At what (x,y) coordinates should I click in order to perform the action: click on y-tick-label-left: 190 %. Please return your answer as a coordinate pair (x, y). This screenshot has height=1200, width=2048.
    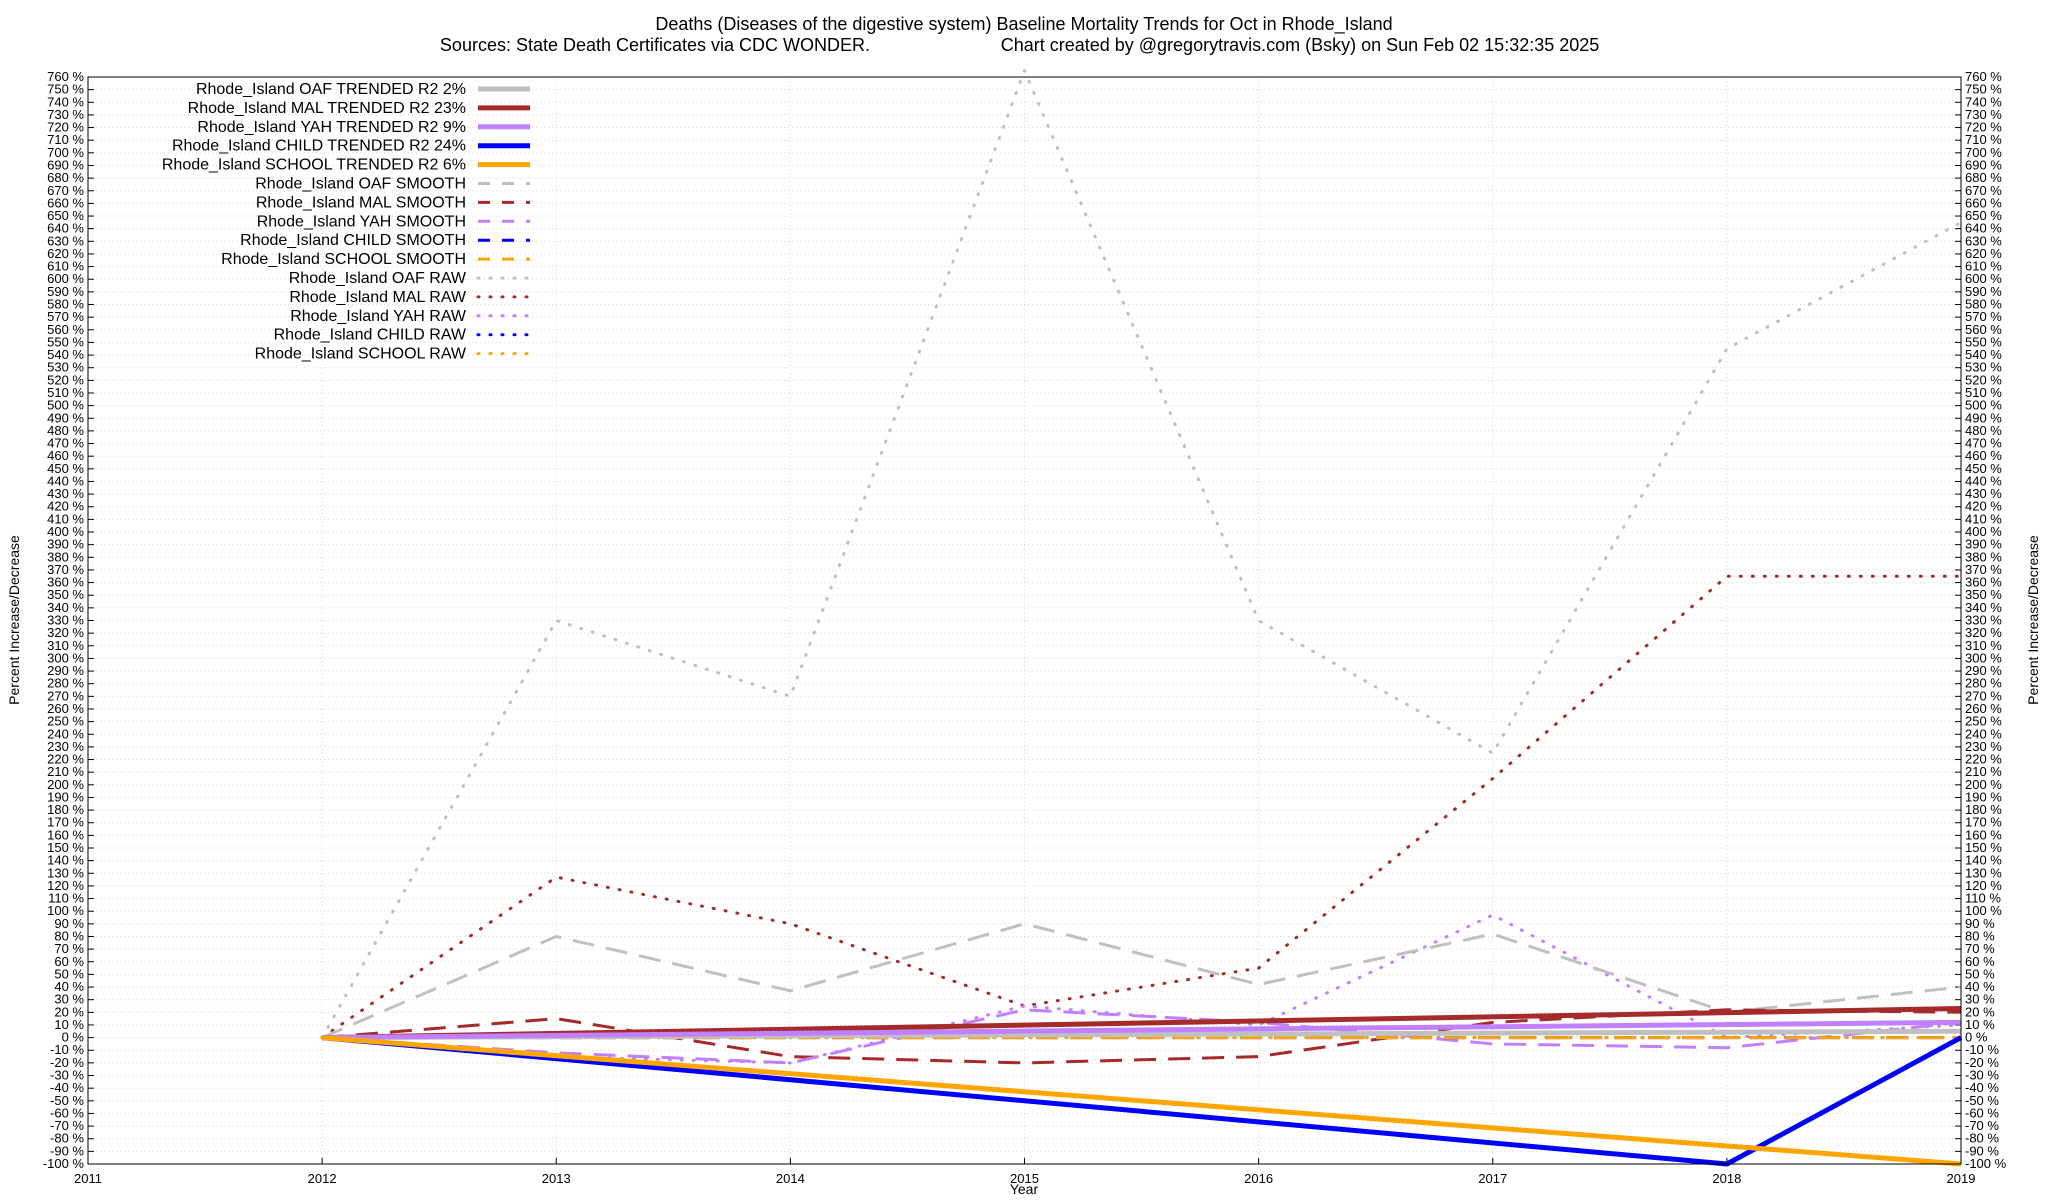
    Looking at the image, I should click on (65, 796).